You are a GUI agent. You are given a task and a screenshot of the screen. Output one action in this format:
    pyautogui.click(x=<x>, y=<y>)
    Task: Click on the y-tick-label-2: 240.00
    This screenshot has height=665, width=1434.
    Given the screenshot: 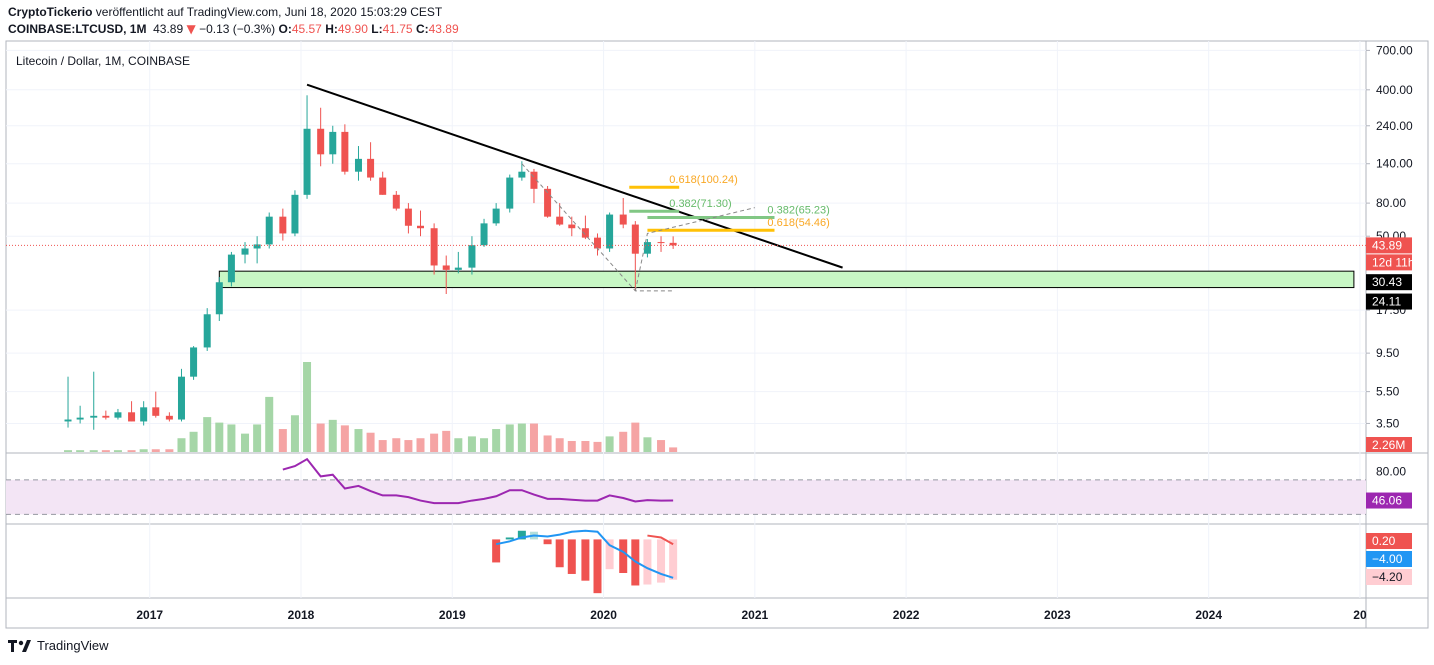 What is the action you would take?
    pyautogui.click(x=1394, y=126)
    